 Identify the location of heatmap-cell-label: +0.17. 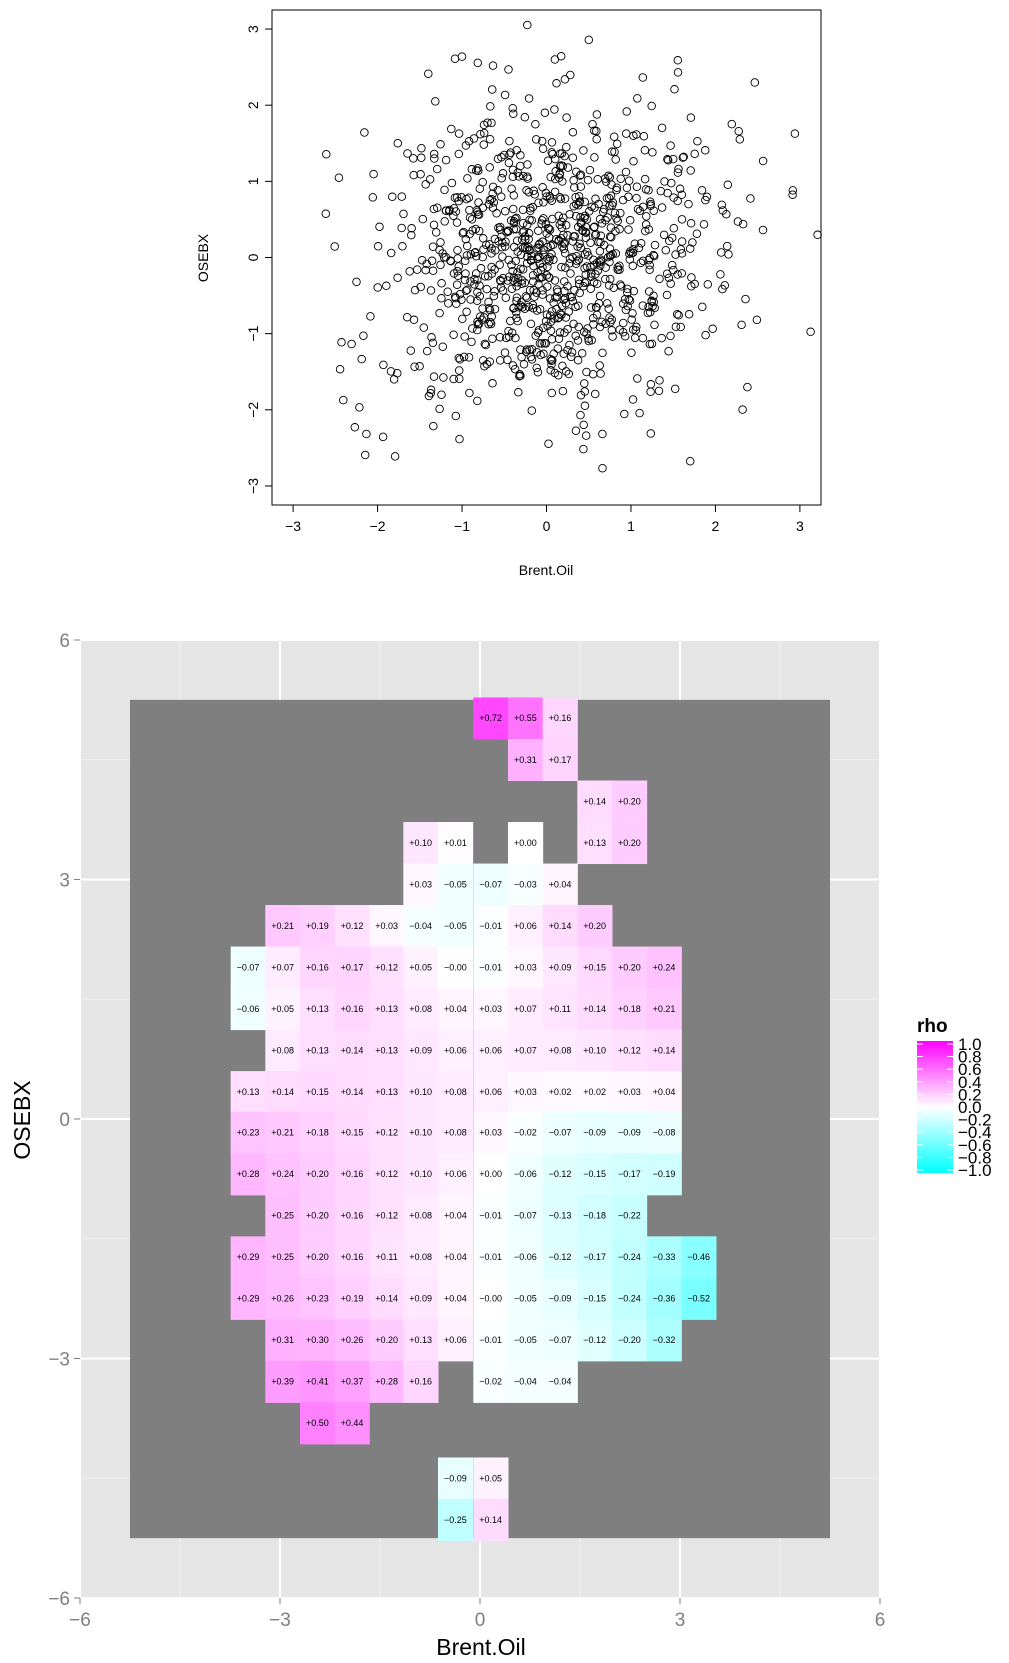
(352, 967).